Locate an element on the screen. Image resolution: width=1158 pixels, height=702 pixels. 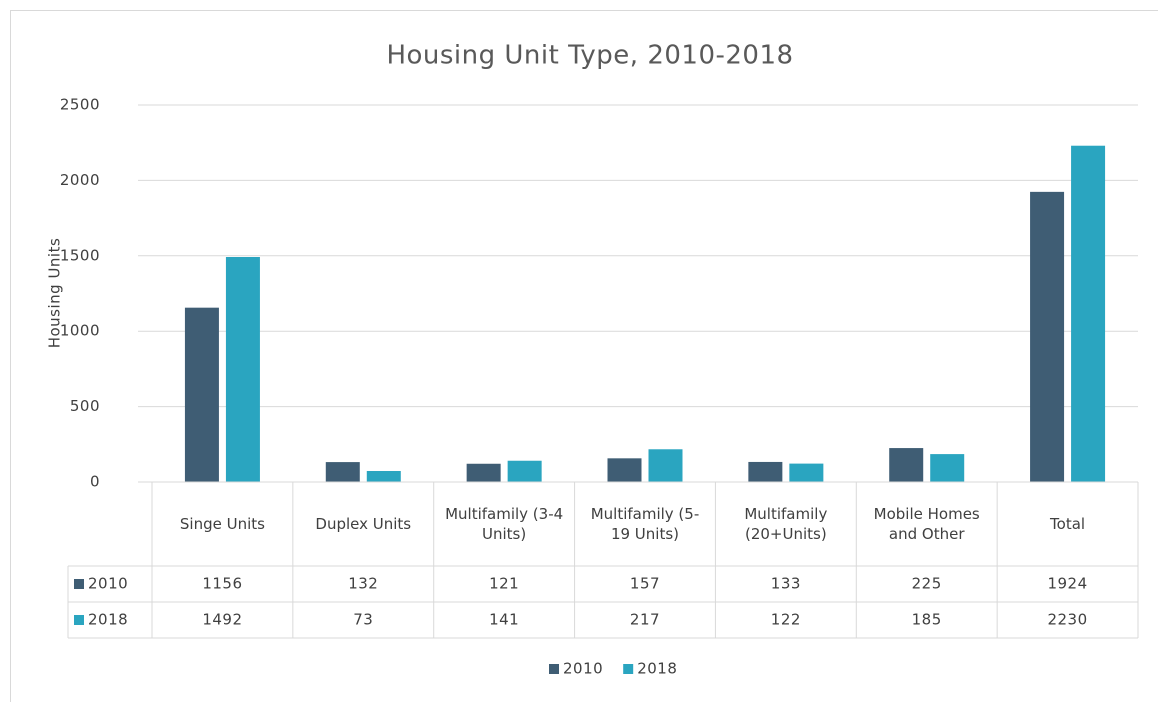
table-cell: 1156 is located at coordinates (222, 584).